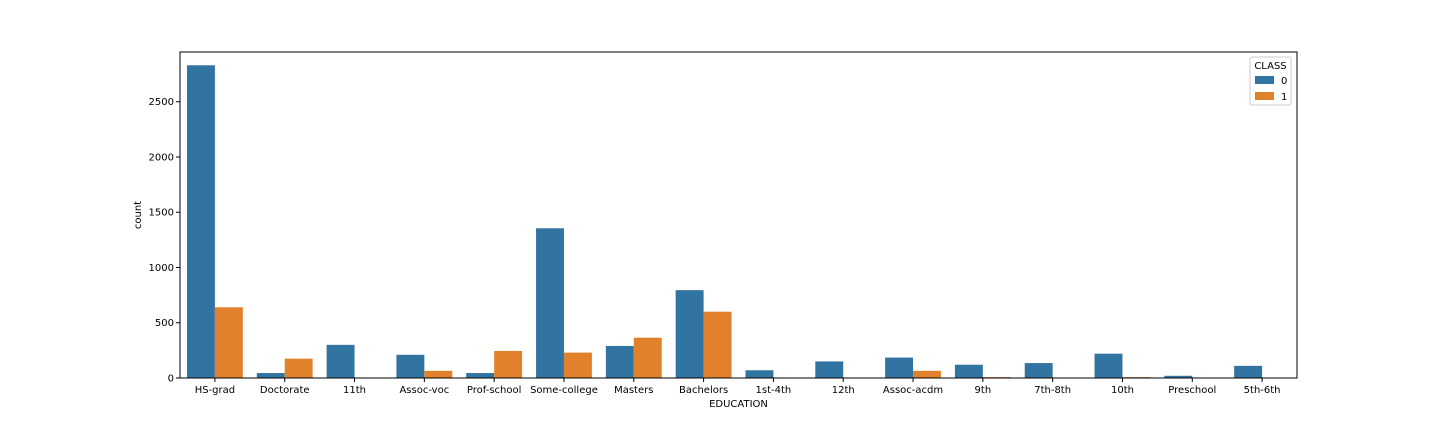  Describe the element at coordinates (285, 390) in the screenshot. I see `x-tick-label: Doctorate` at that location.